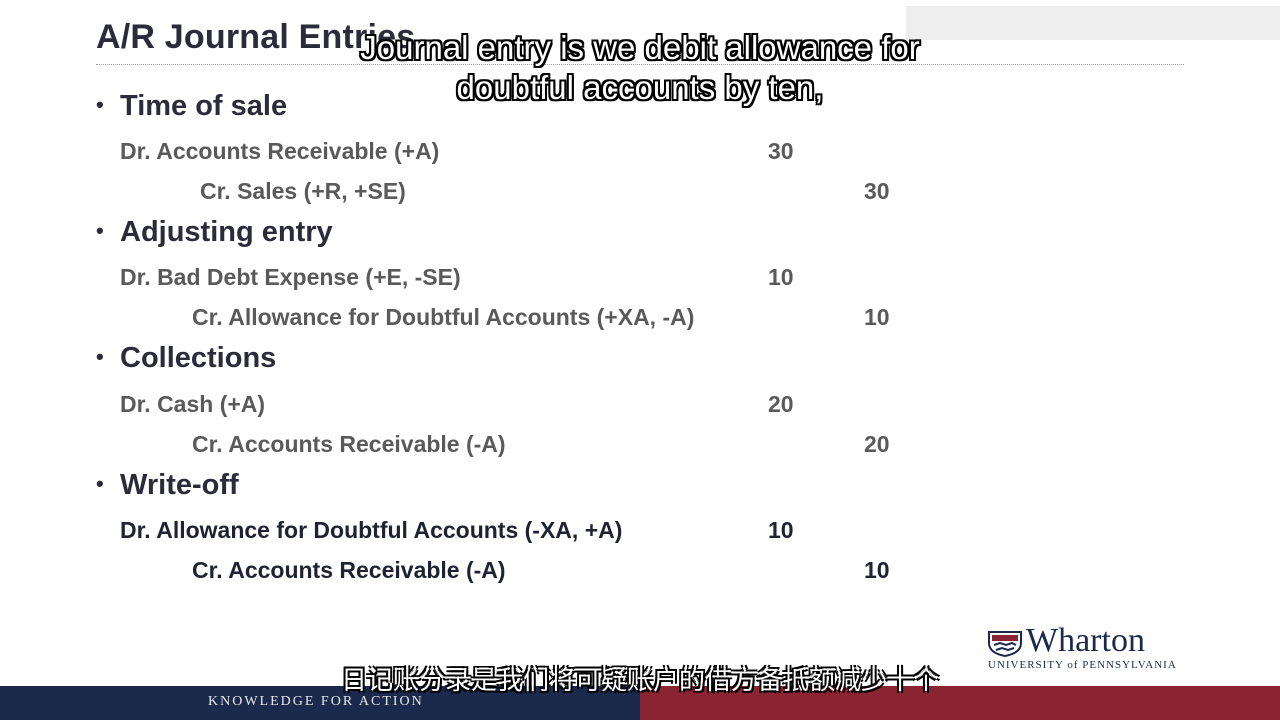  Describe the element at coordinates (280, 151) in the screenshot. I see `debit-entry-label: Dr. Accounts Receivable (+A)` at that location.